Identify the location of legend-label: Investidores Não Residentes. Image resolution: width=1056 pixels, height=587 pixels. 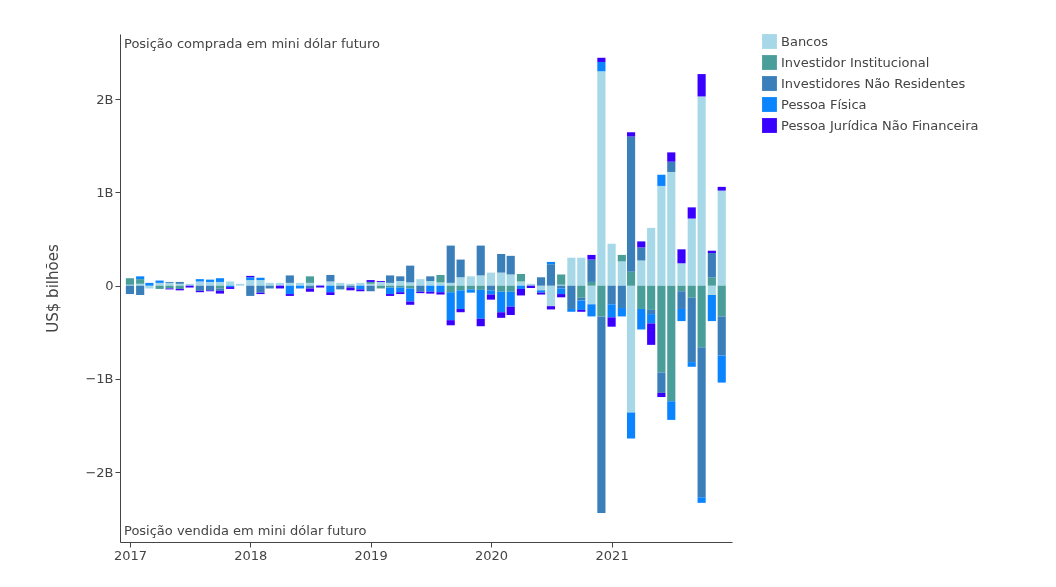
(873, 83).